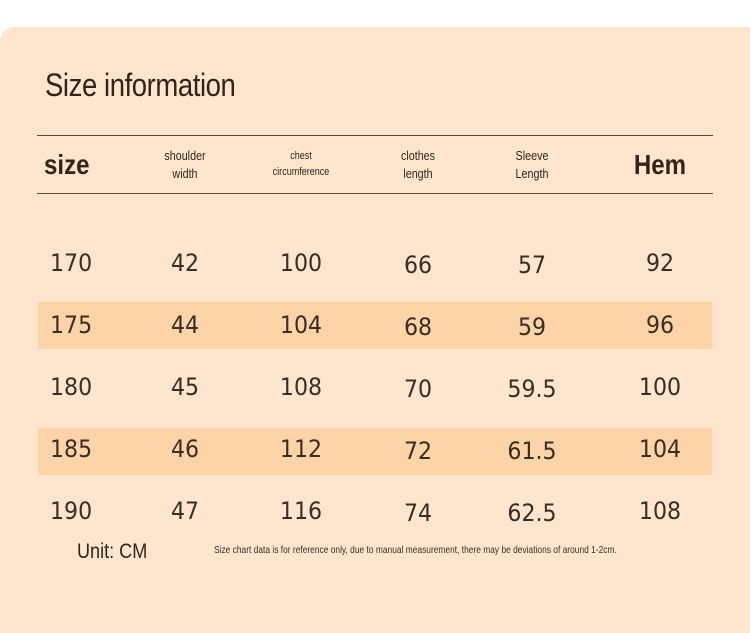 Image resolution: width=750 pixels, height=633 pixels. Describe the element at coordinates (185, 511) in the screenshot. I see `table-cell-col-shoulder-width: 47` at that location.